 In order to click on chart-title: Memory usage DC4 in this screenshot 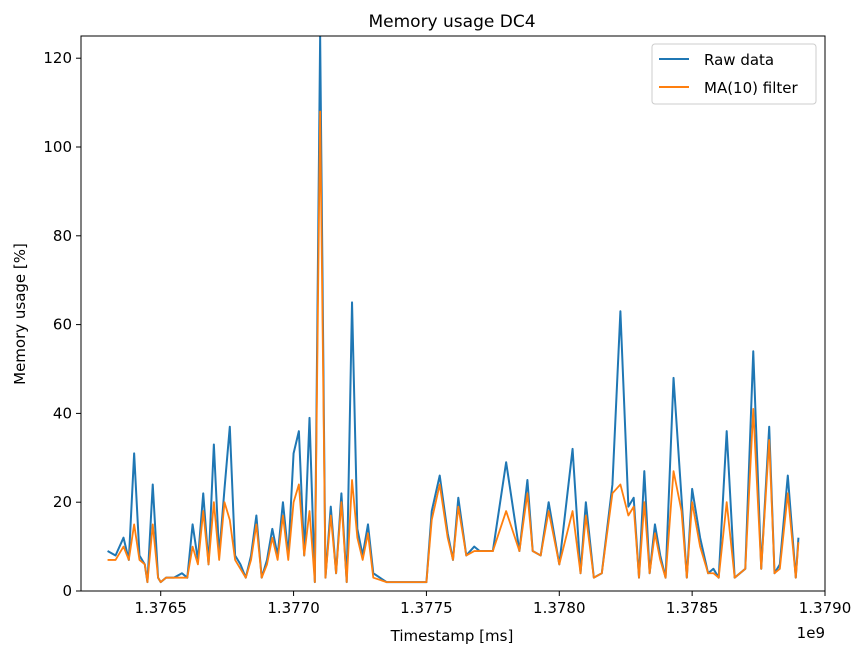, I will do `click(451, 22)`.